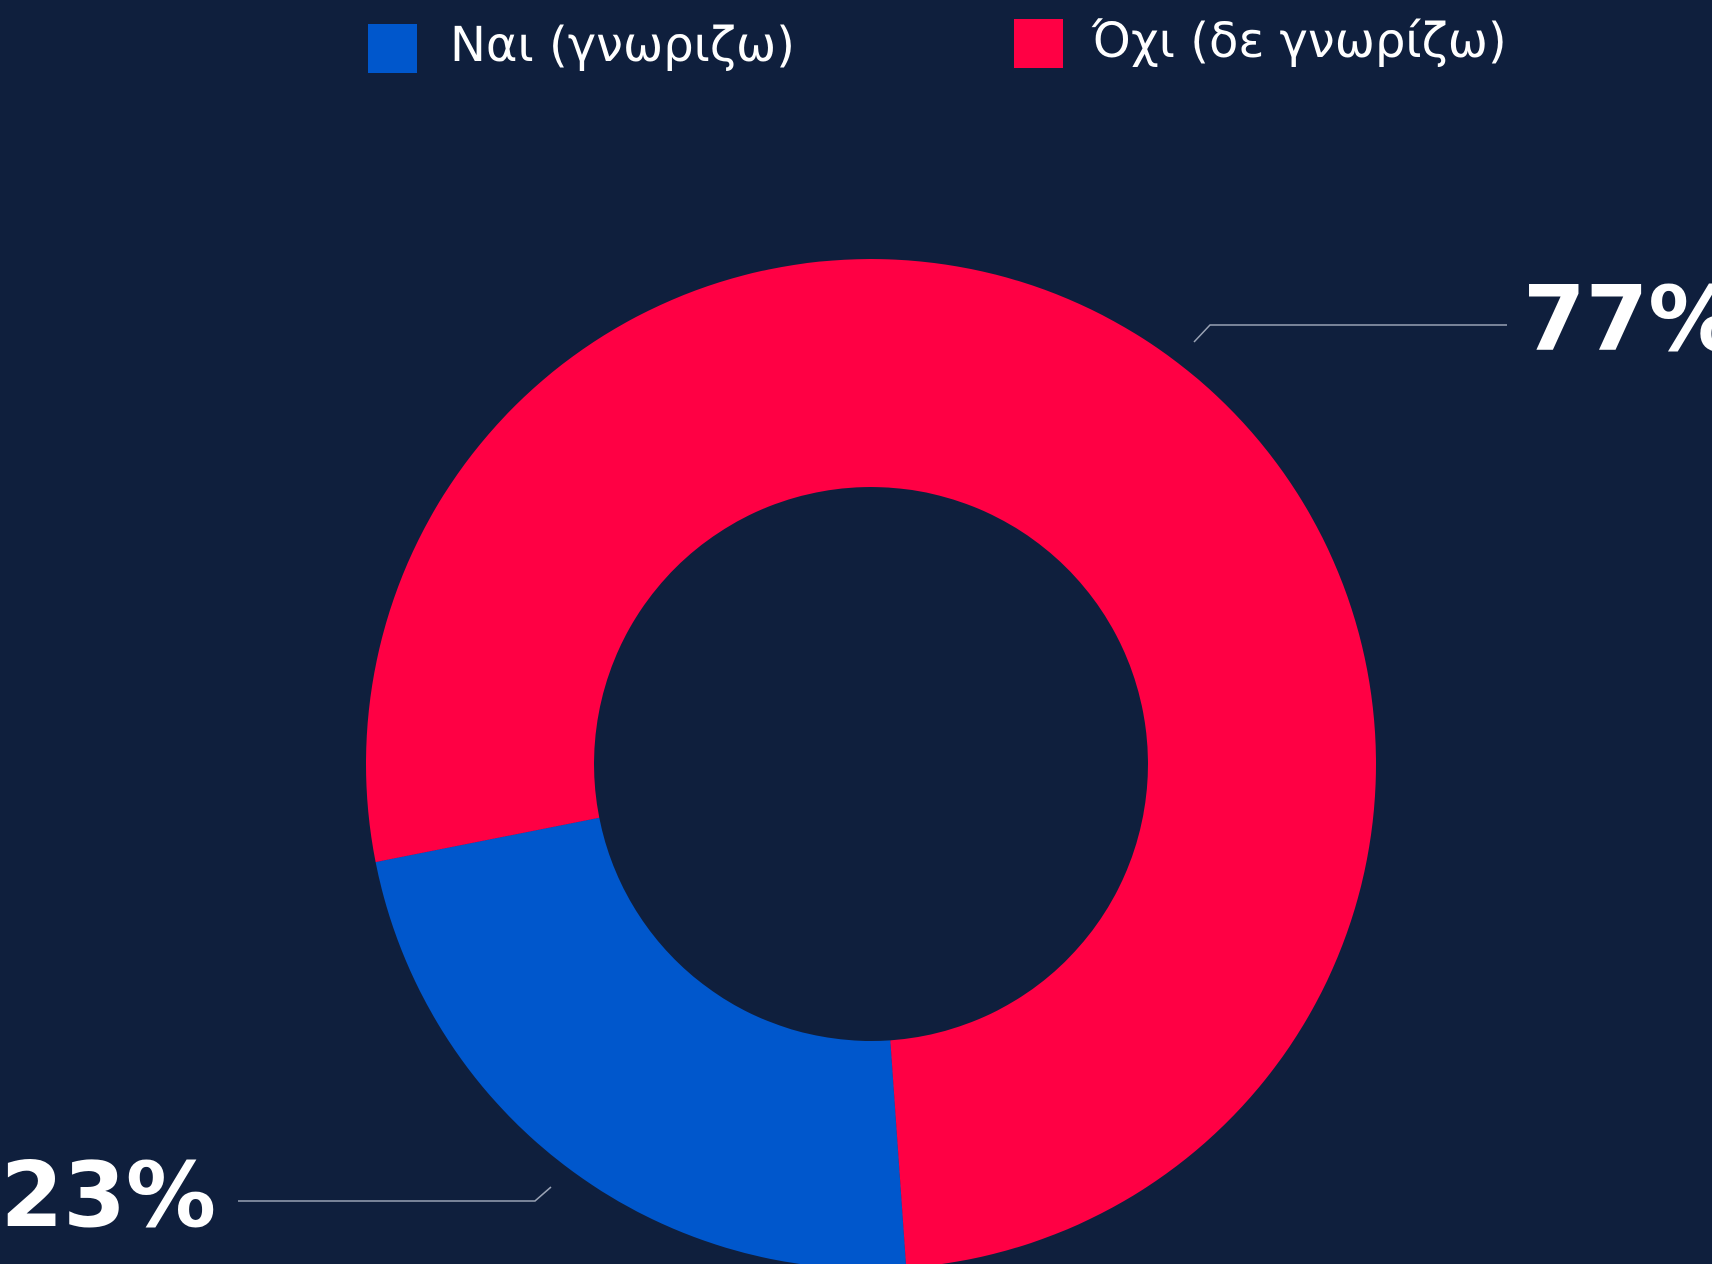 Image resolution: width=1712 pixels, height=1264 pixels. Describe the element at coordinates (1617, 319) in the screenshot. I see `value-label: 77%` at that location.